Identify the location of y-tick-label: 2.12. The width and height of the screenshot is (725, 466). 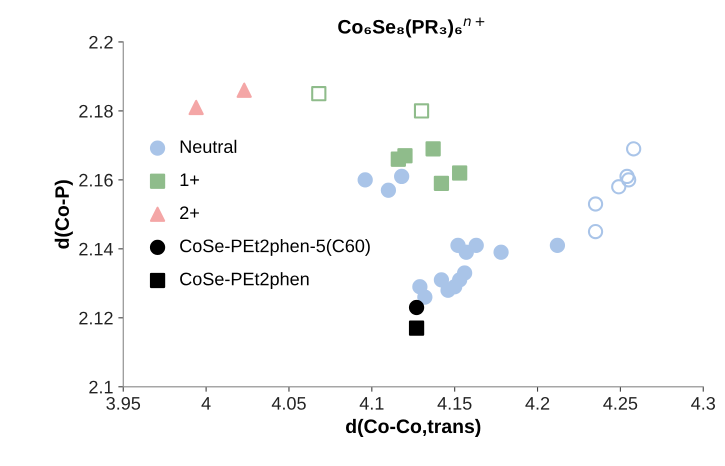
(96, 318).